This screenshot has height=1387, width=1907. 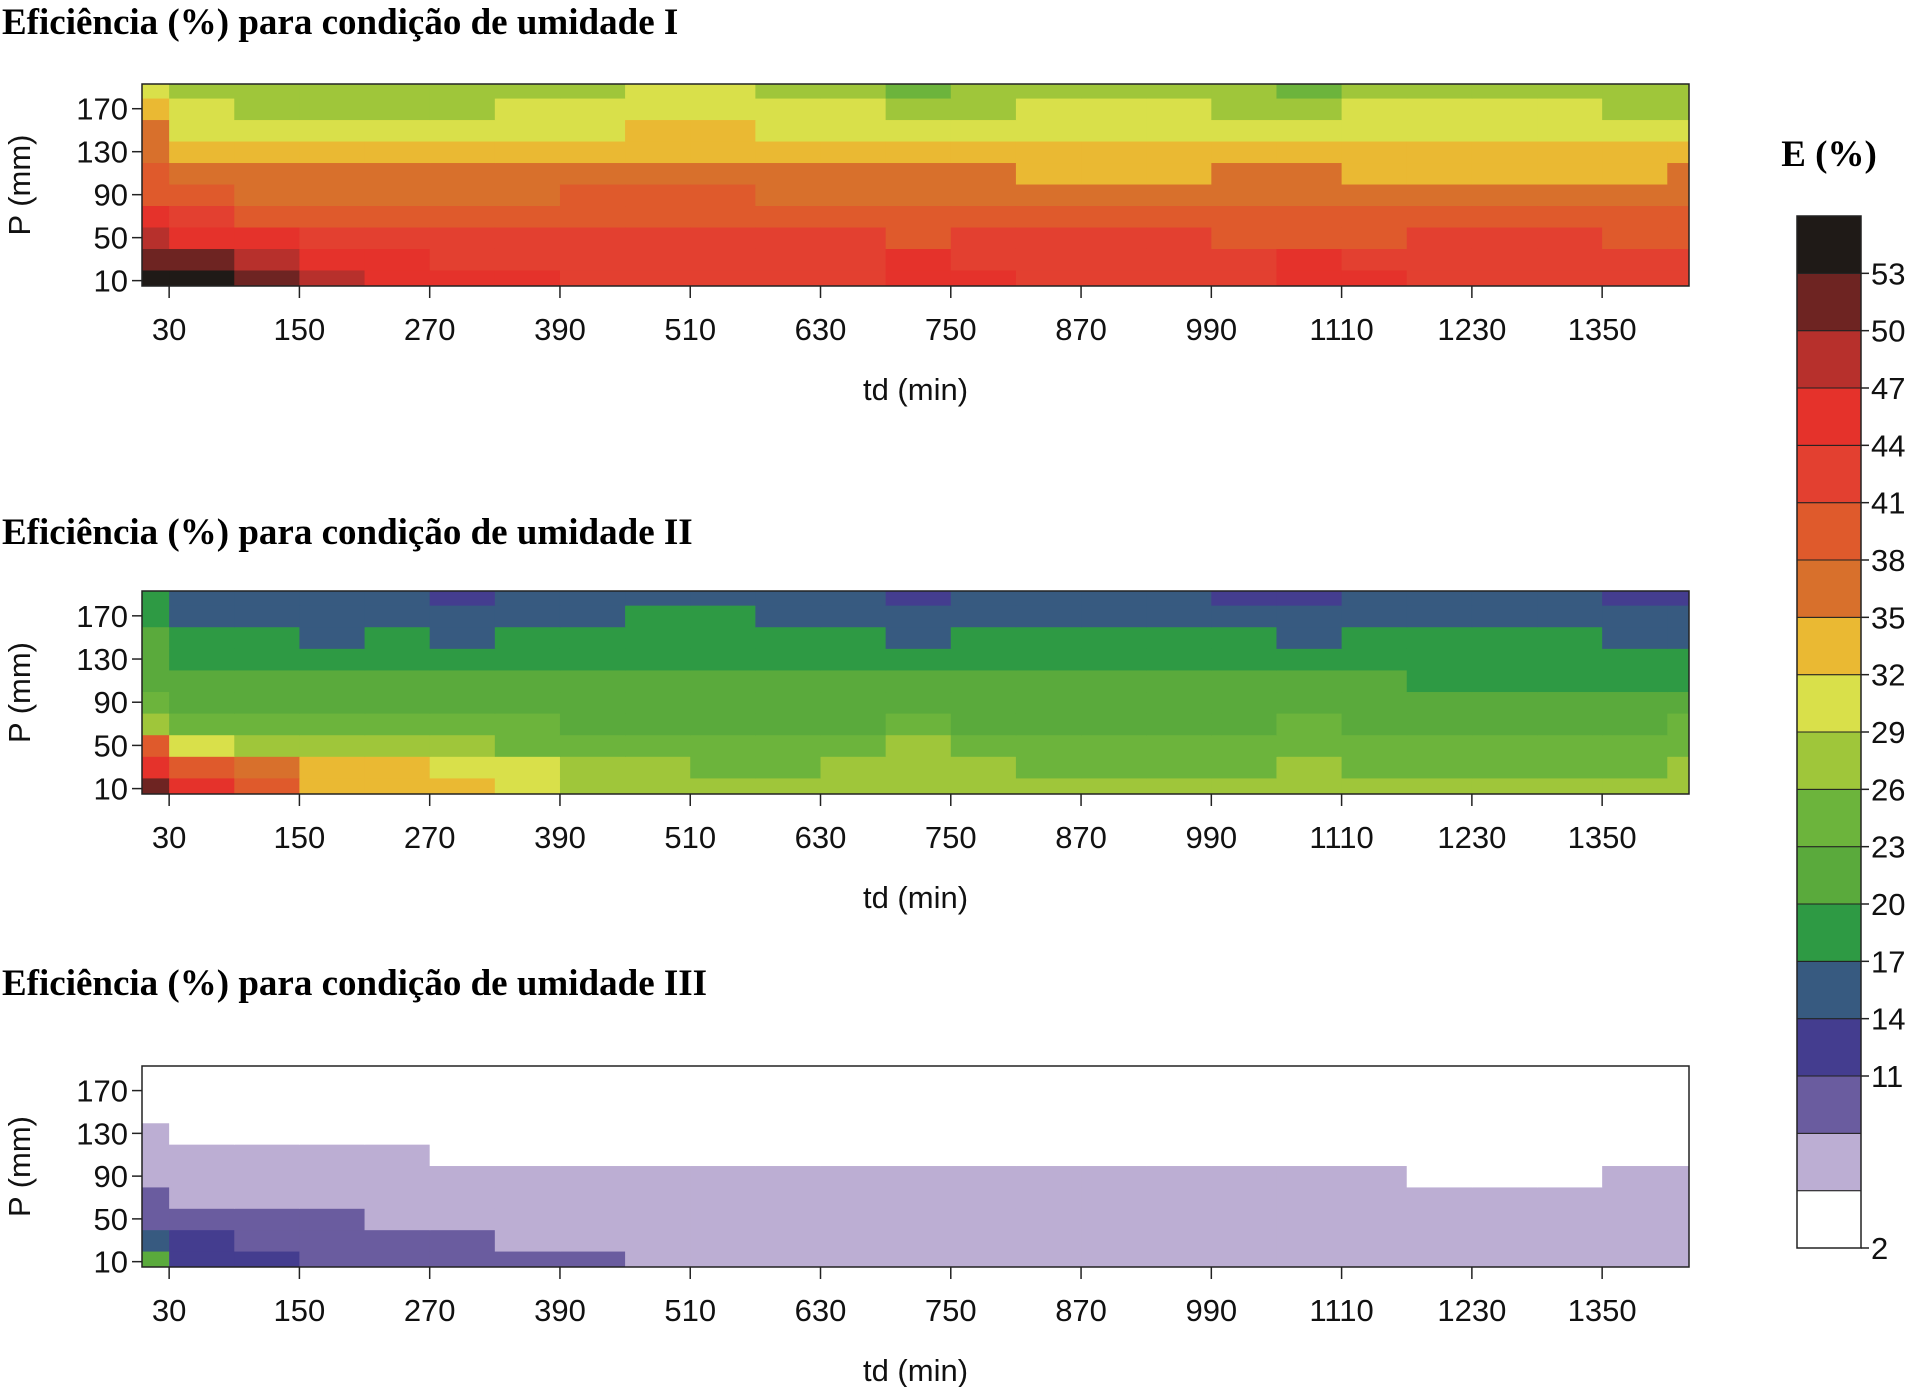 I want to click on x-tick-label: 150, so click(x=300, y=329).